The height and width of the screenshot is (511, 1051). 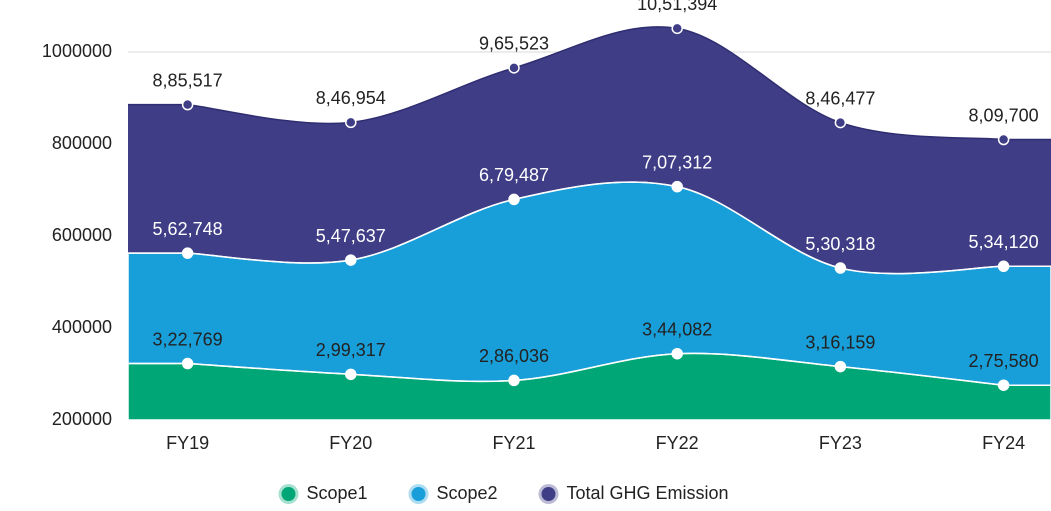 What do you see at coordinates (840, 98) in the screenshot?
I see `value-label: 8,46,477` at bounding box center [840, 98].